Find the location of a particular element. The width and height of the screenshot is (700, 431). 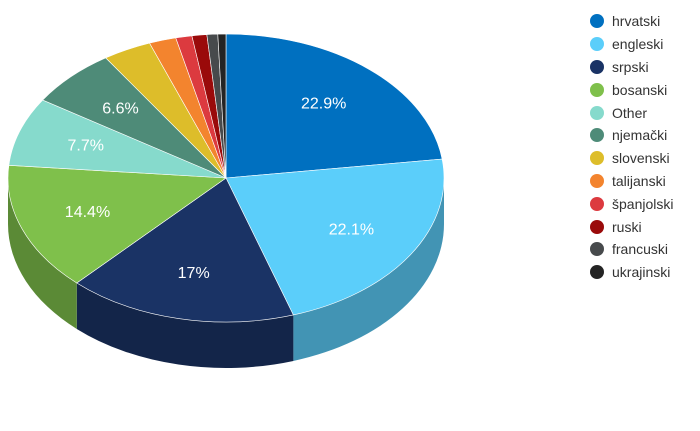

legend-item-njemački: njemački is located at coordinates (631, 135).